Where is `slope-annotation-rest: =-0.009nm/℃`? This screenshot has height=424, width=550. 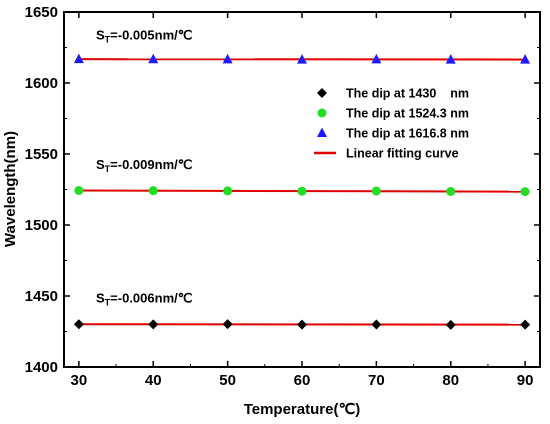
slope-annotation-rest: =-0.009nm/℃ is located at coordinates (151, 164).